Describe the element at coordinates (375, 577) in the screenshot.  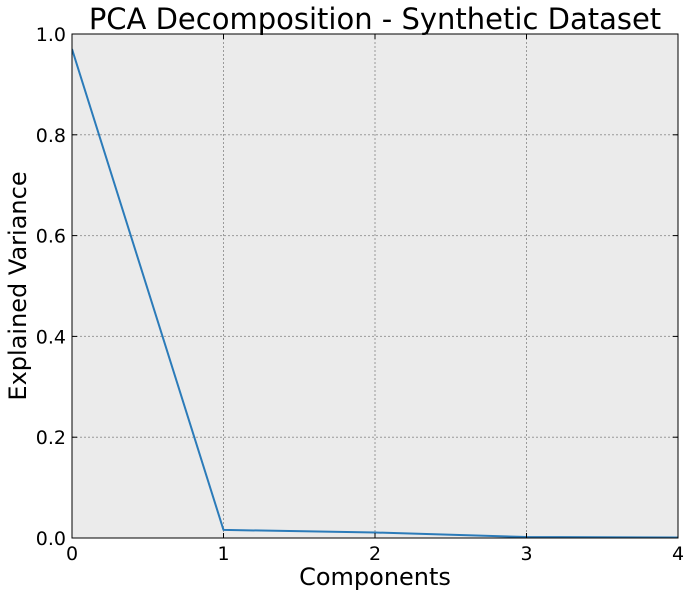
I see `x-axis-label: Components` at that location.